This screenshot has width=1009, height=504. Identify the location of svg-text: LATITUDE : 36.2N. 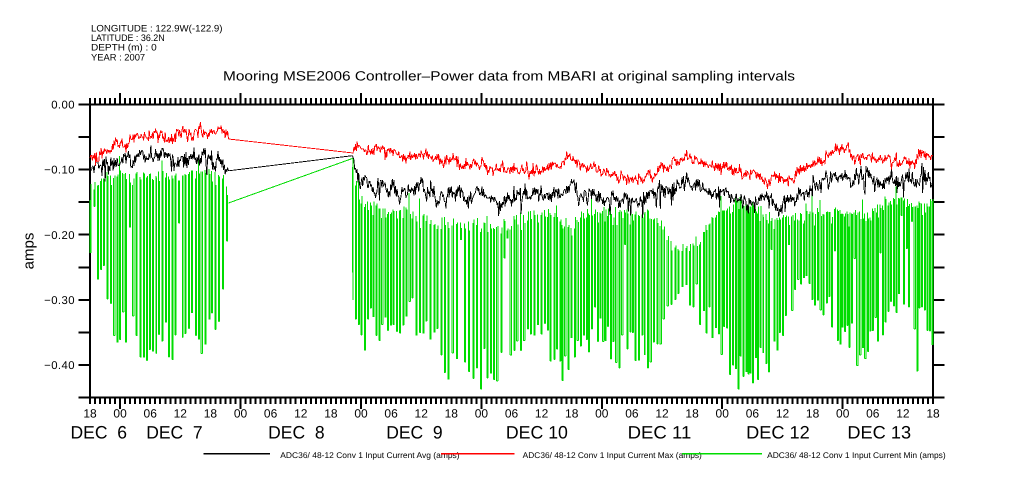
(128, 38).